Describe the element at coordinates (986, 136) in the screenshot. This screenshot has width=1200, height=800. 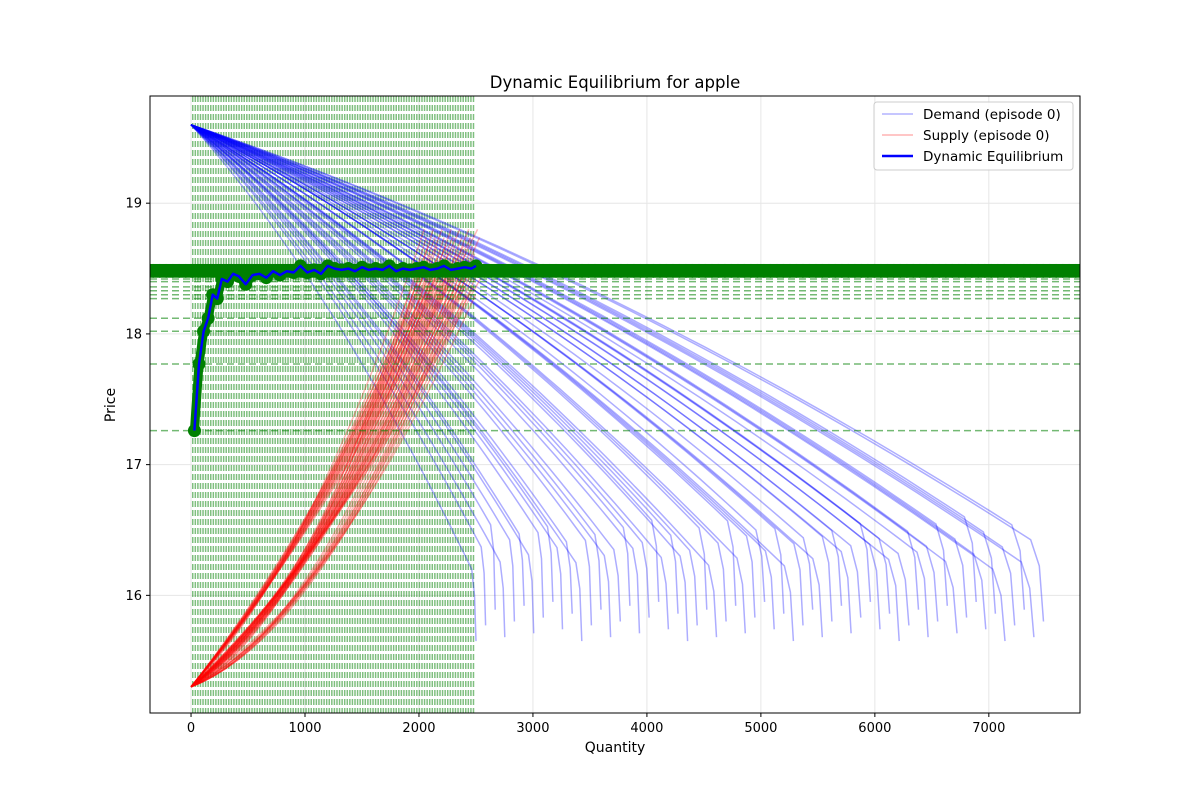
I see `legend-label-supply: Supply (episode 0)` at that location.